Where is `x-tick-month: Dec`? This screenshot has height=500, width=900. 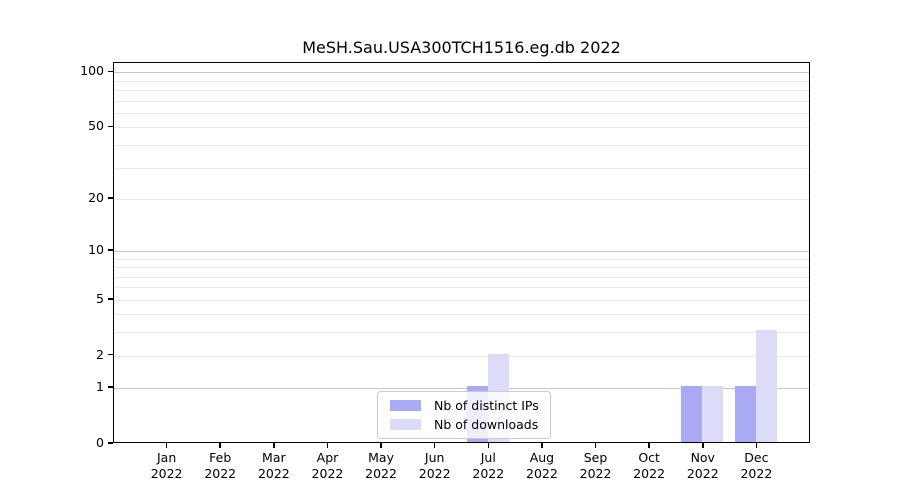
x-tick-month: Dec is located at coordinates (756, 457).